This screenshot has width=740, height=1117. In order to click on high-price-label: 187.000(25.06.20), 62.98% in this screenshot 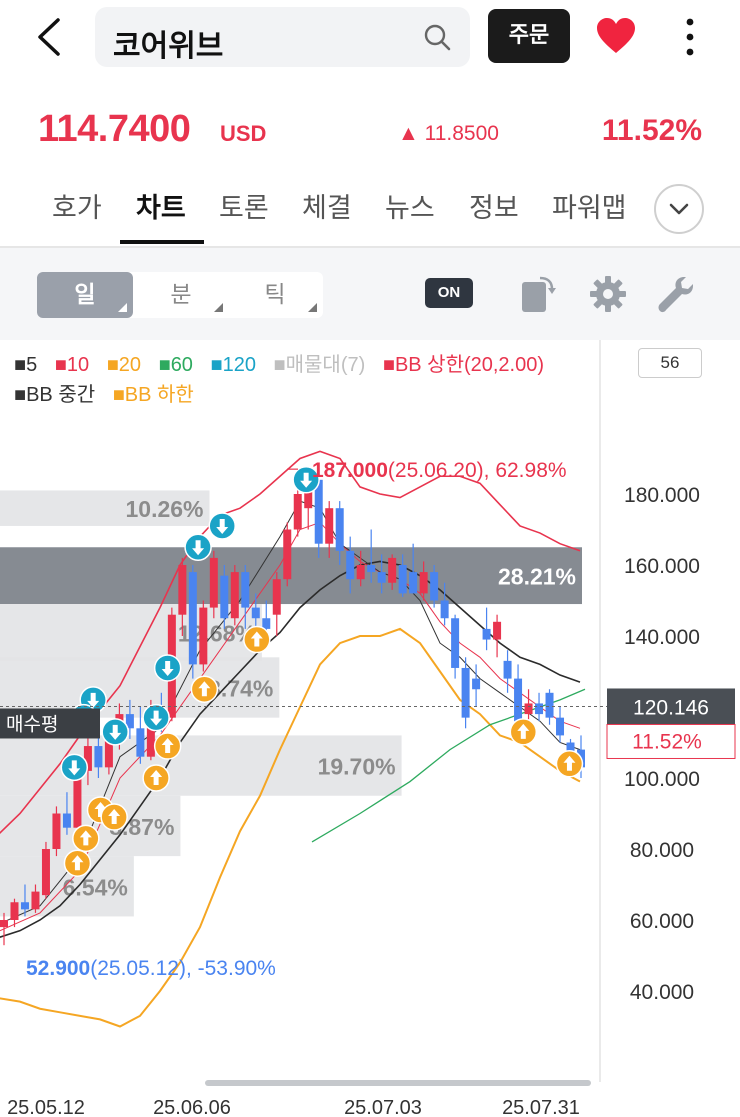, I will do `click(439, 470)`.